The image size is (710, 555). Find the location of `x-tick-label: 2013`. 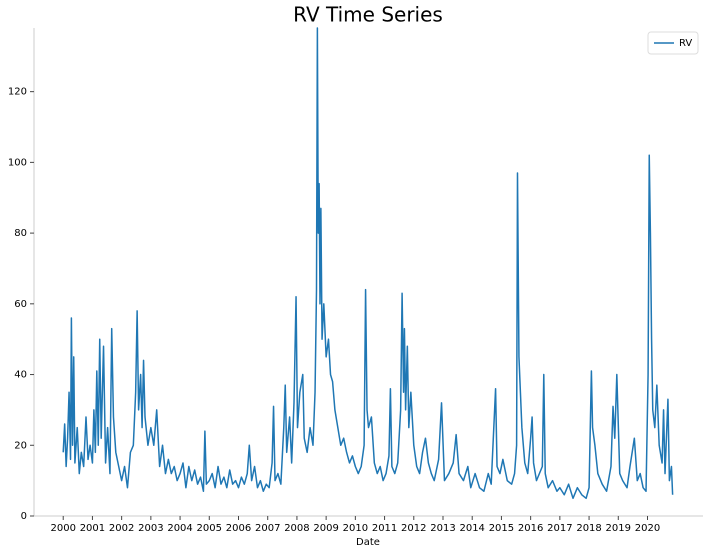

x-tick-label: 2013 is located at coordinates (442, 528).